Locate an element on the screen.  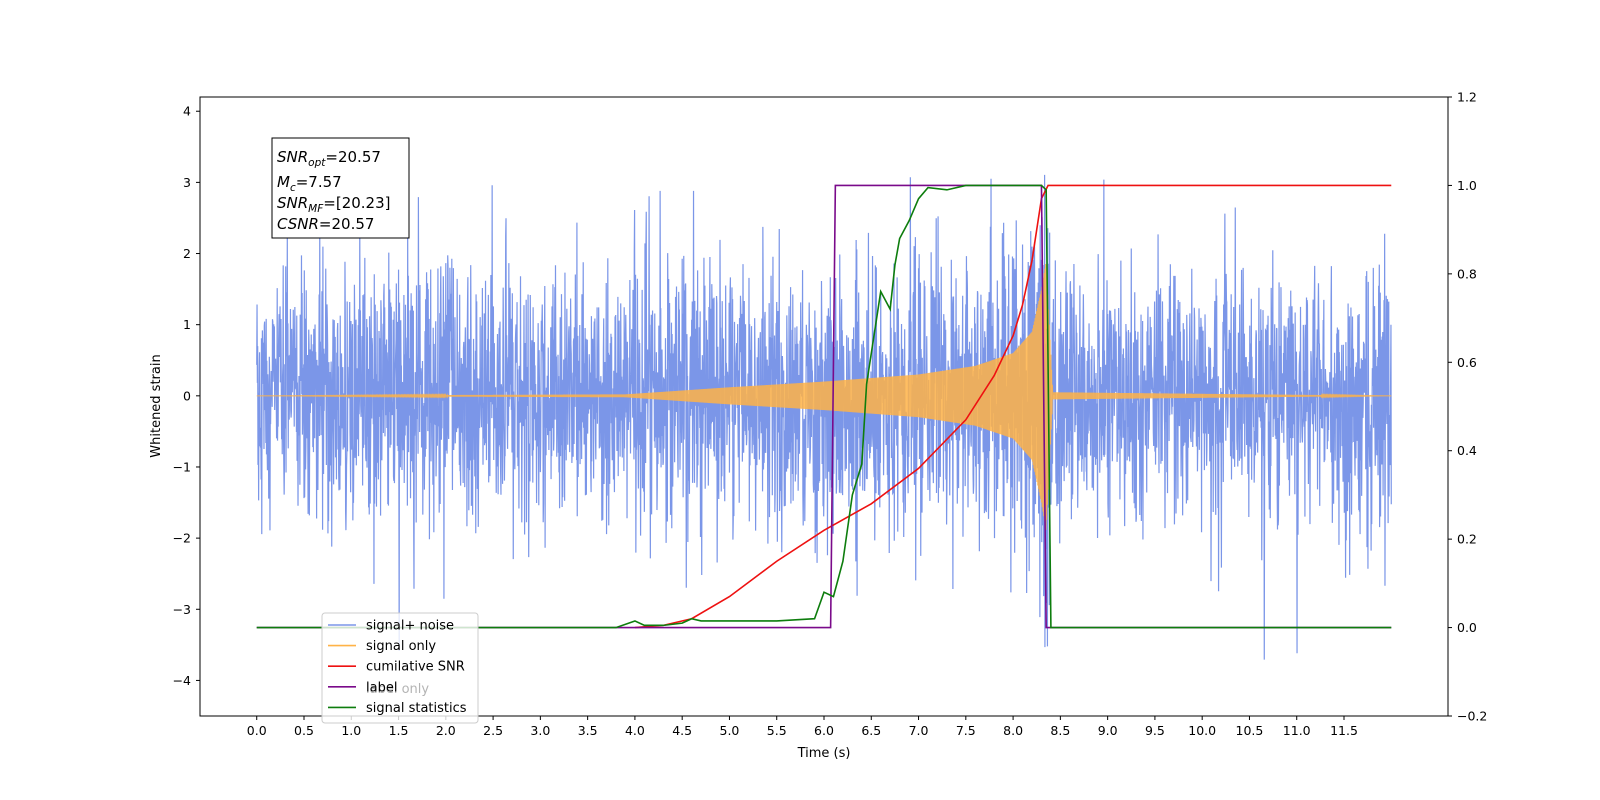
y-axis-label: Whitened strain is located at coordinates (156, 405).